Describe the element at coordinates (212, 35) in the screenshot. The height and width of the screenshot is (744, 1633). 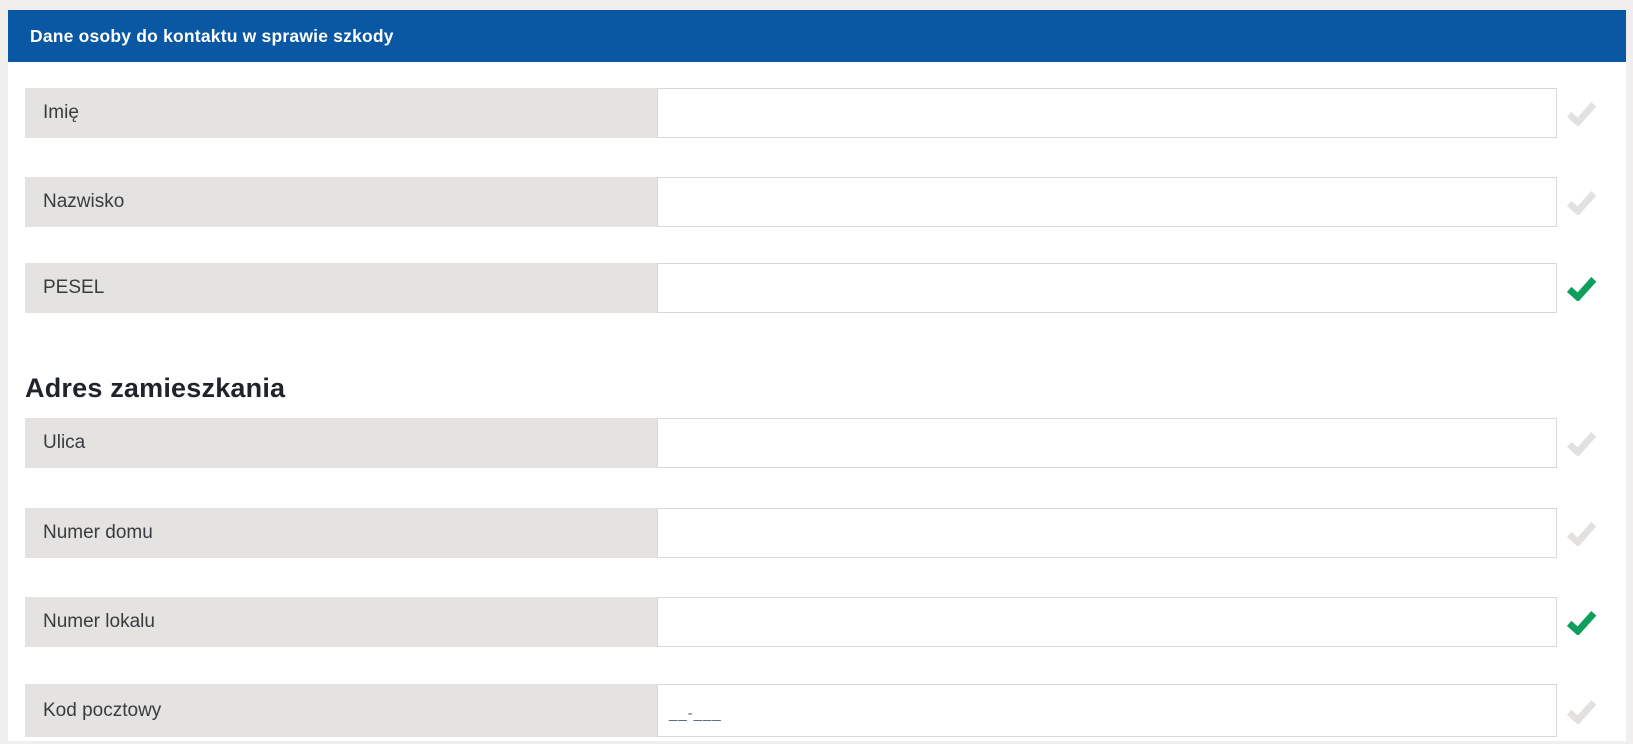
I see `section-title: Dane osoby do kontaktu w sprawie szkody` at that location.